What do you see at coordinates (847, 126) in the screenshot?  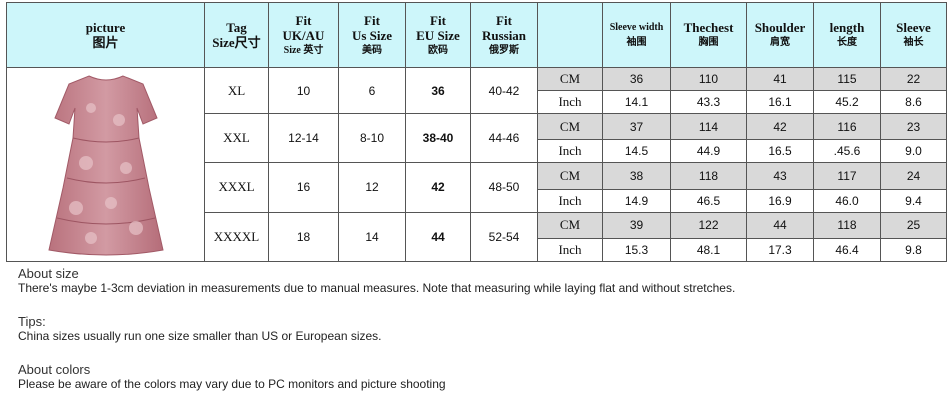 I see `cm-value: 116` at bounding box center [847, 126].